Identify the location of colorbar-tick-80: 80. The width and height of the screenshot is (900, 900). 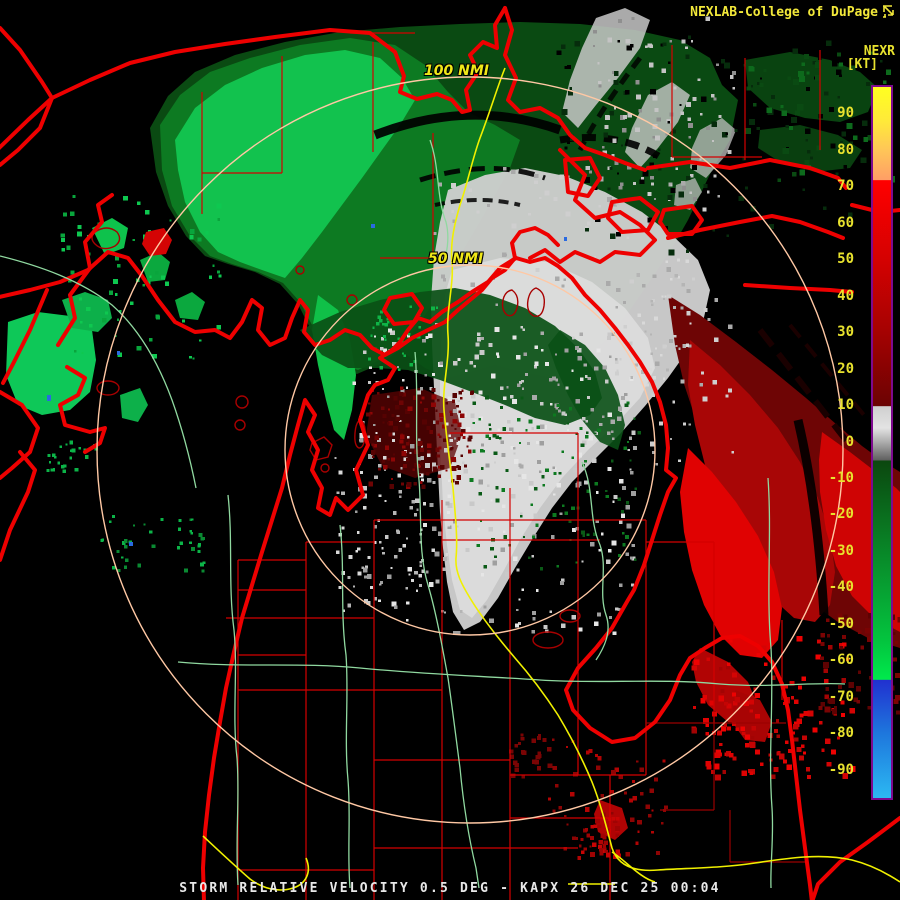
(845, 149).